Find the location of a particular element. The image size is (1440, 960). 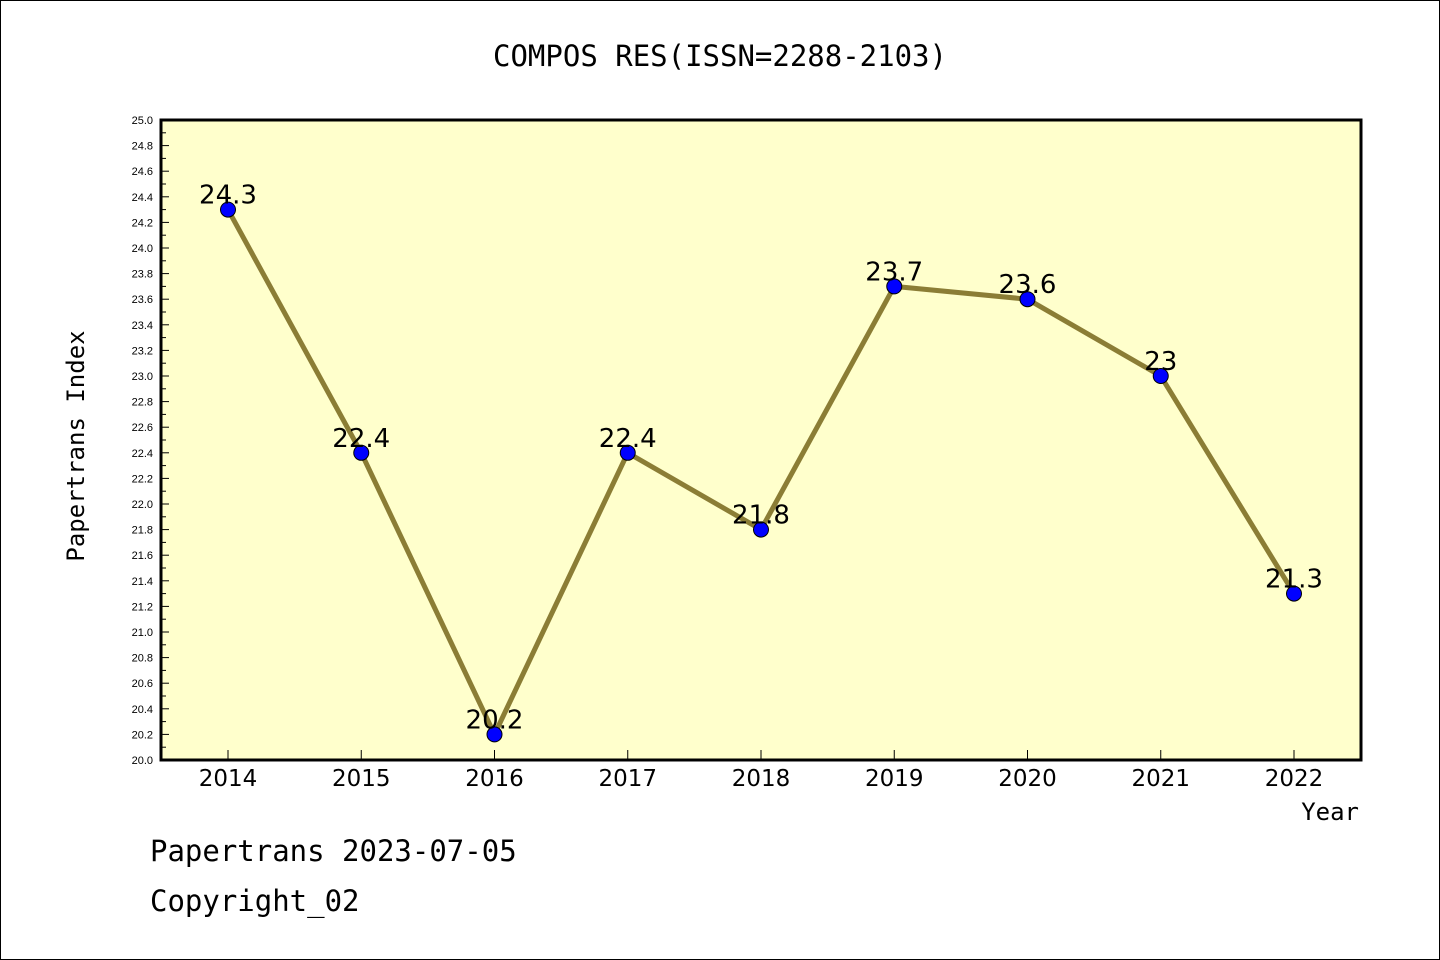

y-tick-label: 21.8 is located at coordinates (142, 531).